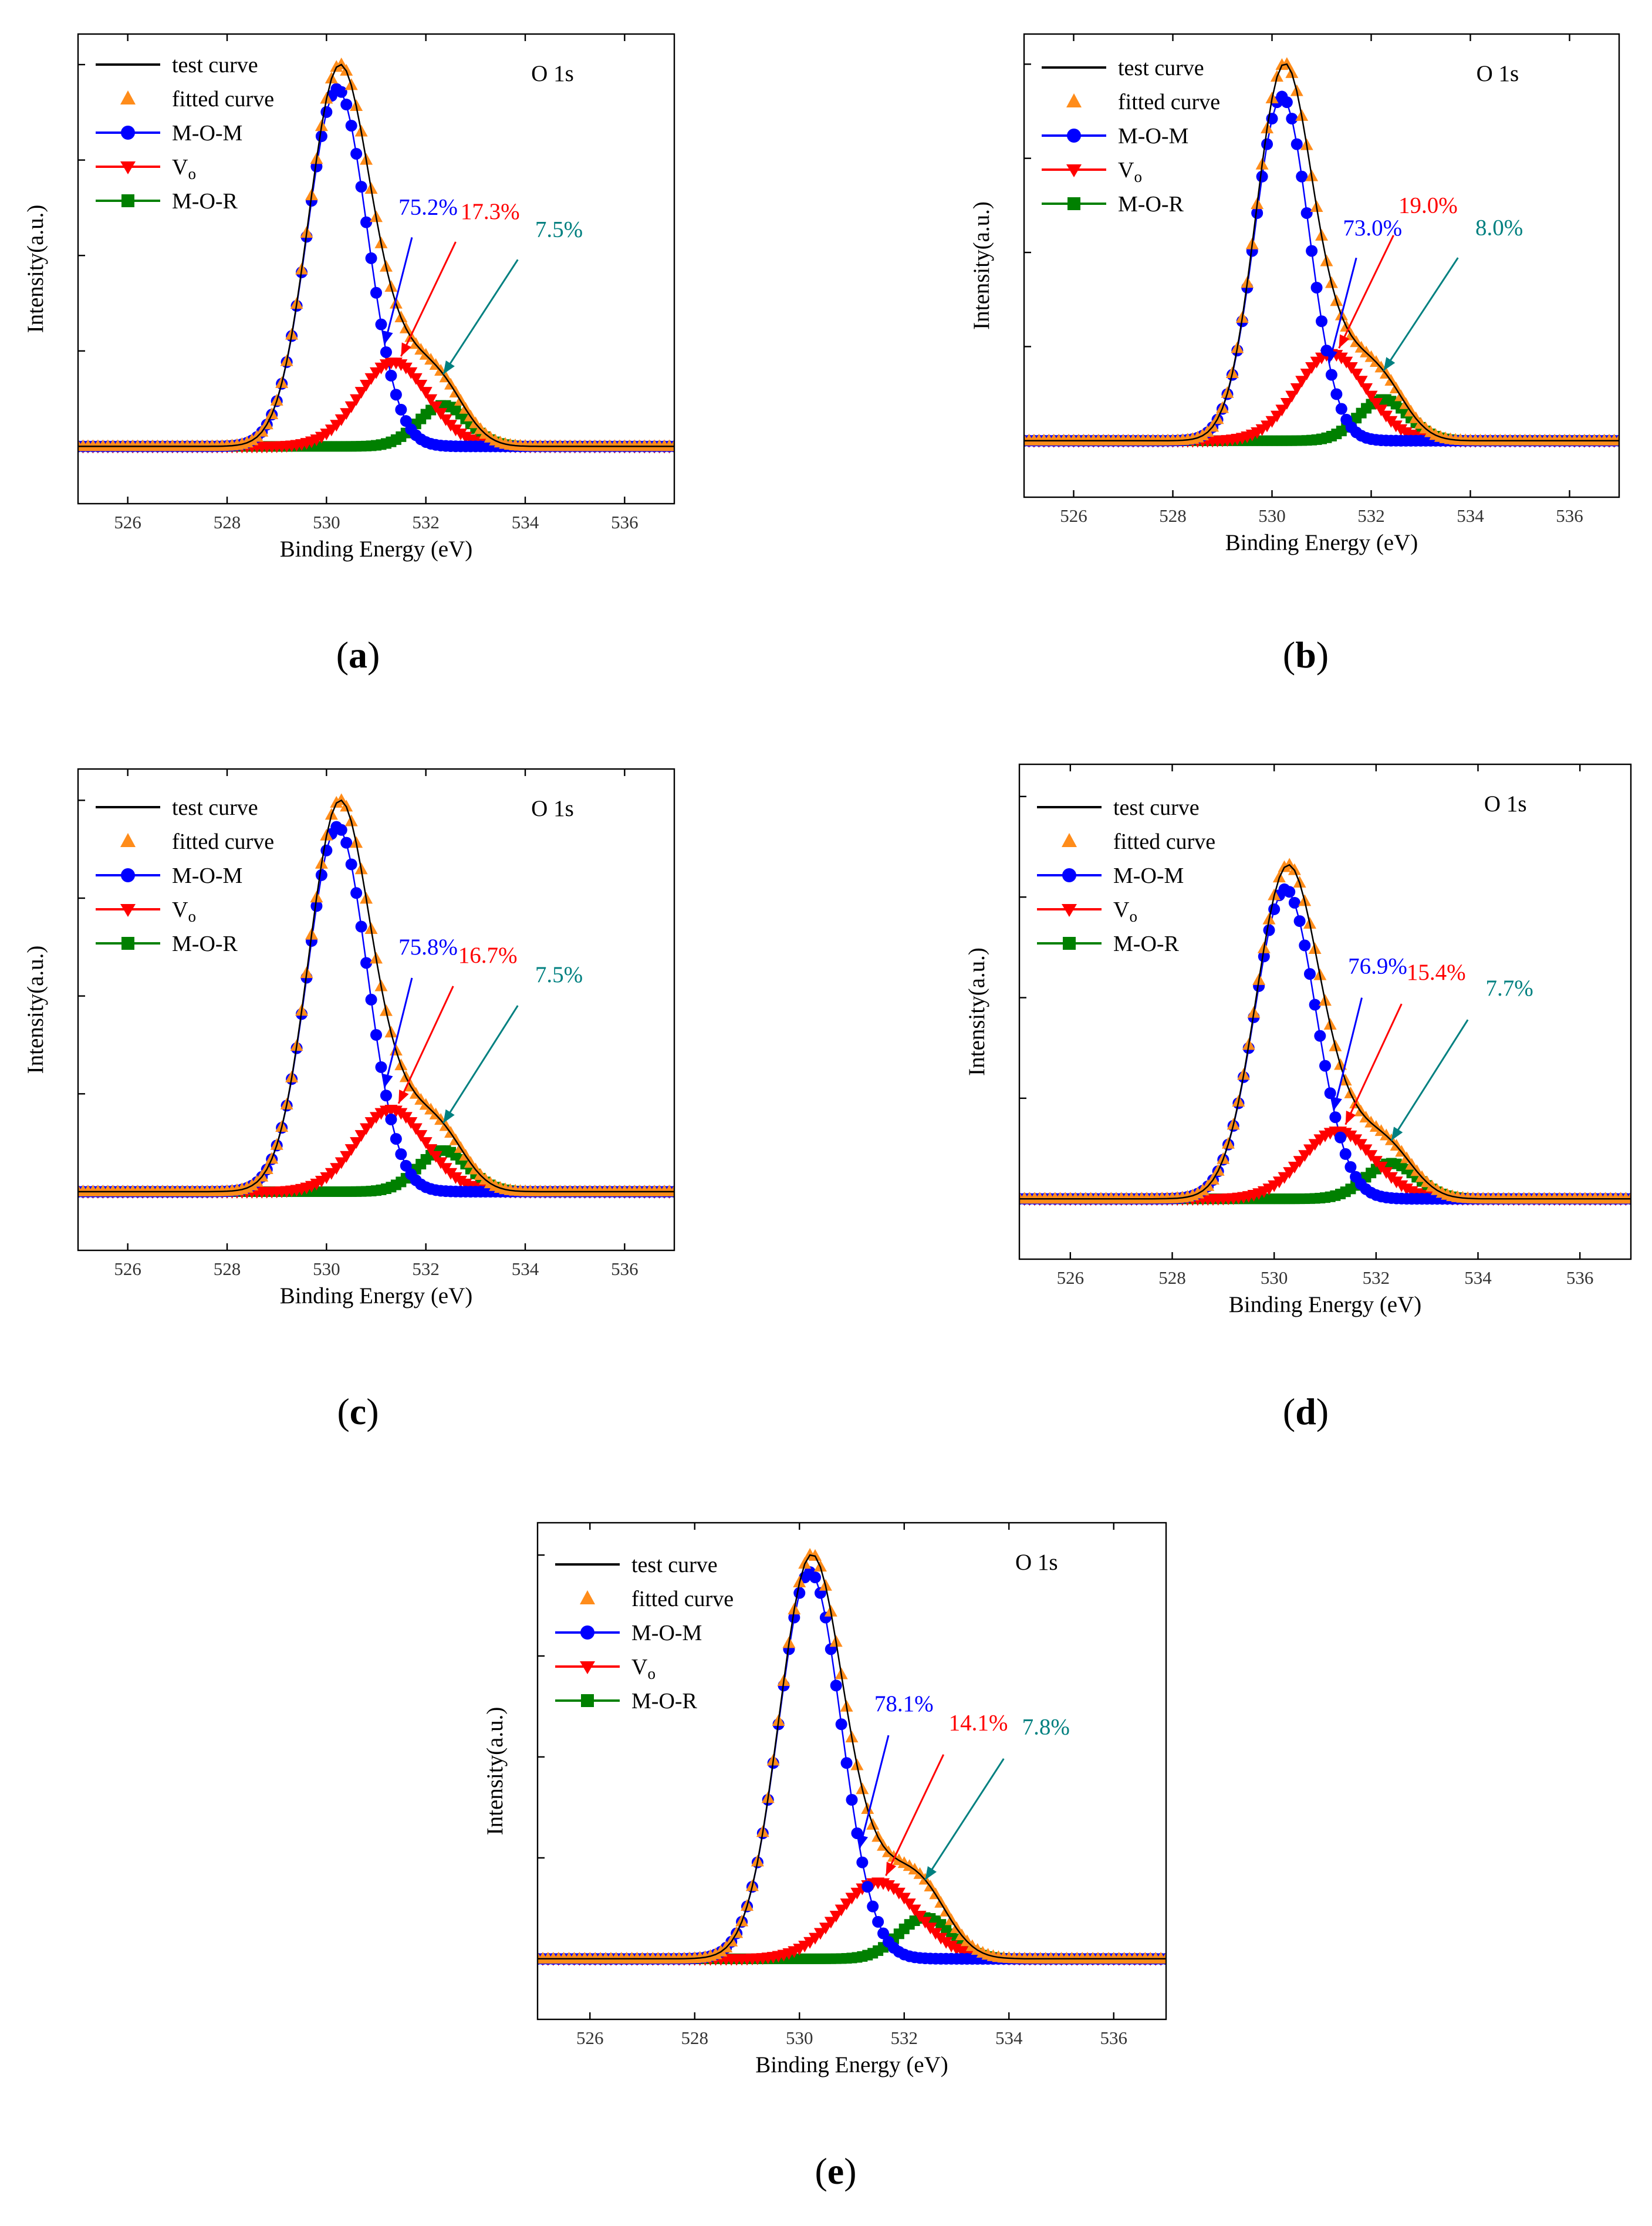 Image resolution: width=1652 pixels, height=2226 pixels. I want to click on x-tick-label: 528, so click(227, 1269).